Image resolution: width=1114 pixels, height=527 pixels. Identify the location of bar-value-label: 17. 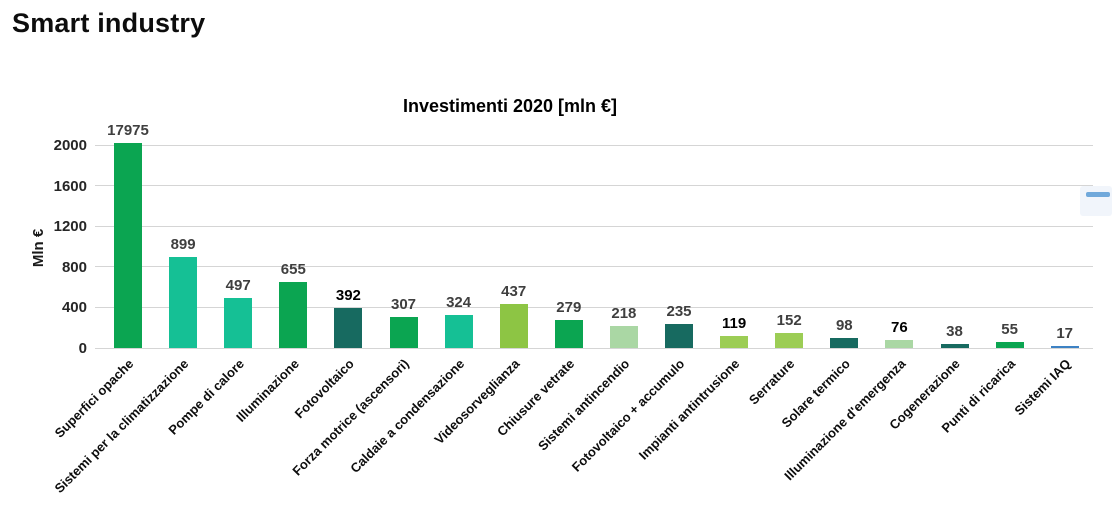
(1065, 334).